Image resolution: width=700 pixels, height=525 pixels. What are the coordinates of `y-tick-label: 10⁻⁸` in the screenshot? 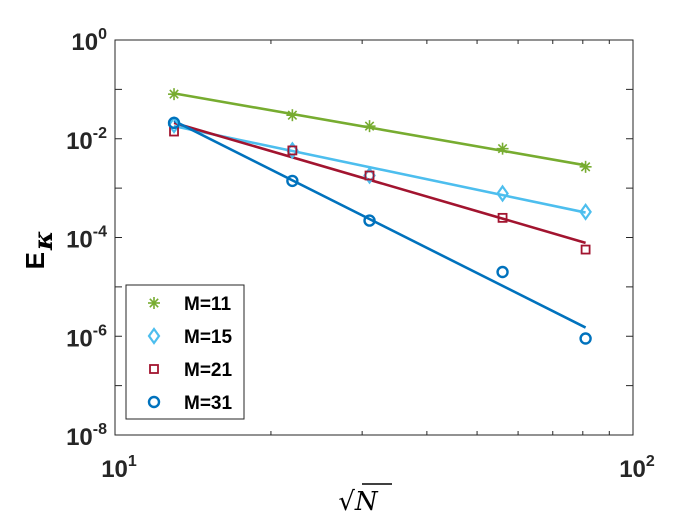 It's located at (86, 436).